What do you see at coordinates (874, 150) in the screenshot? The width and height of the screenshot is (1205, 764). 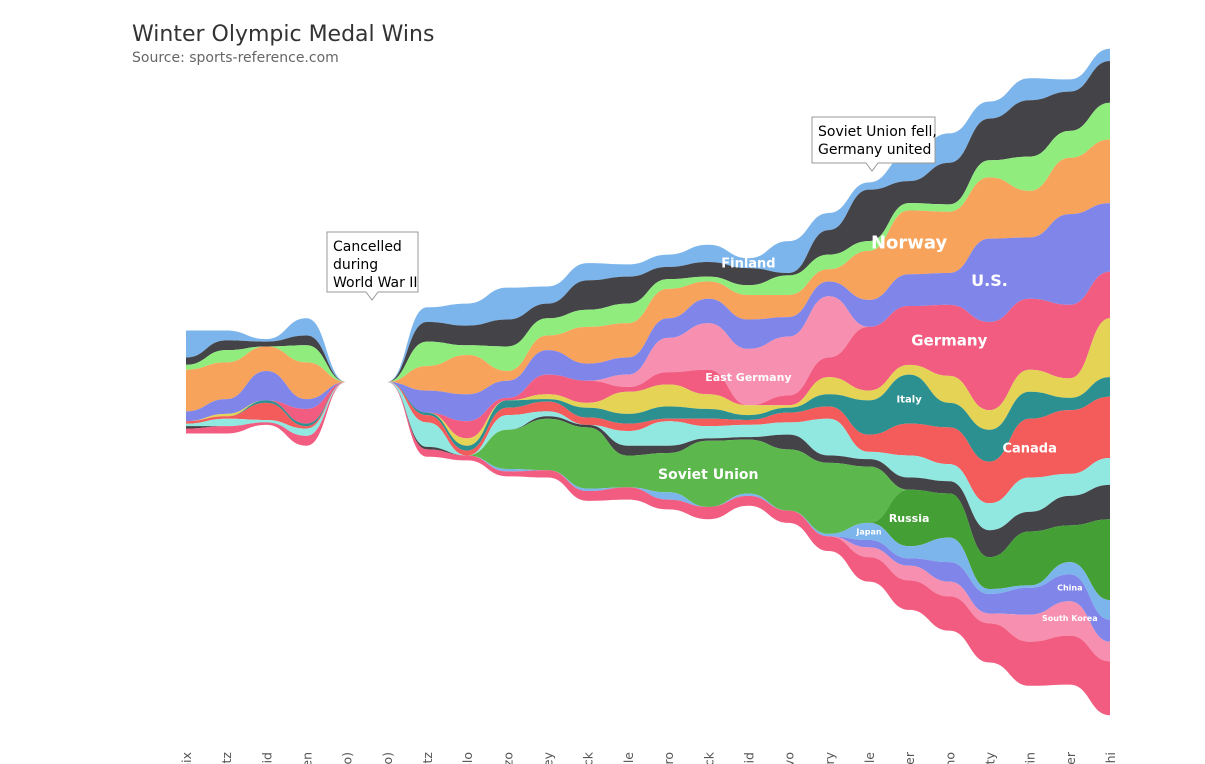 I see `annotation-text: Germany united` at bounding box center [874, 150].